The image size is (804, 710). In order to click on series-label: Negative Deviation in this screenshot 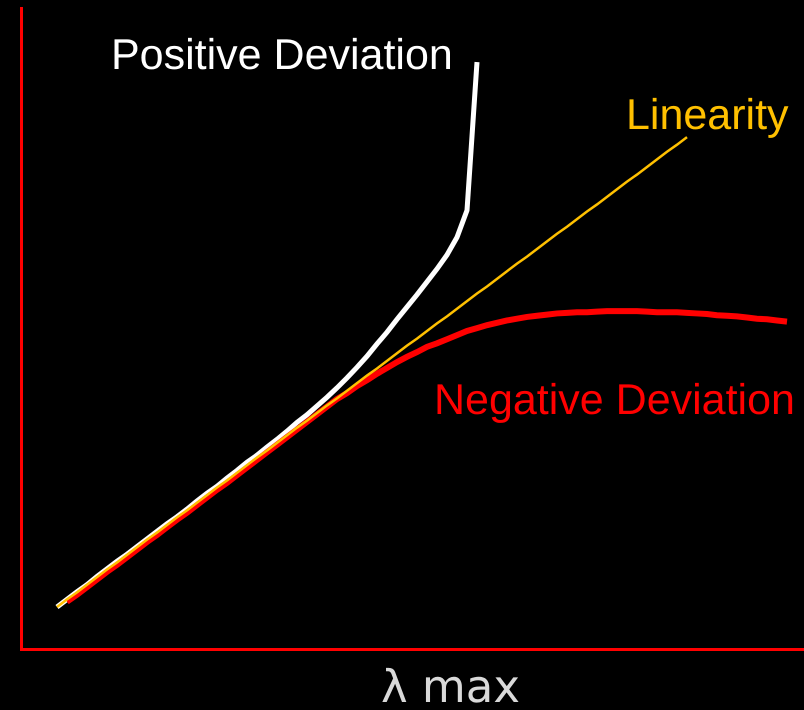, I will do `click(614, 400)`.